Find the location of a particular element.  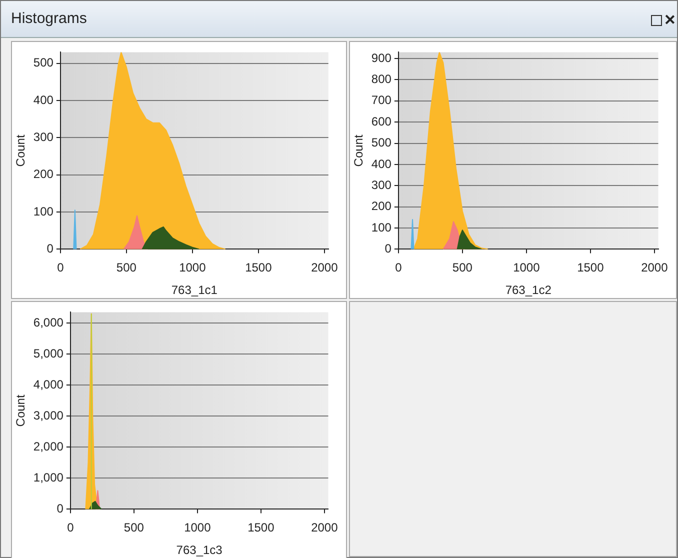

x-axis-title: 763_1c3 is located at coordinates (199, 550).